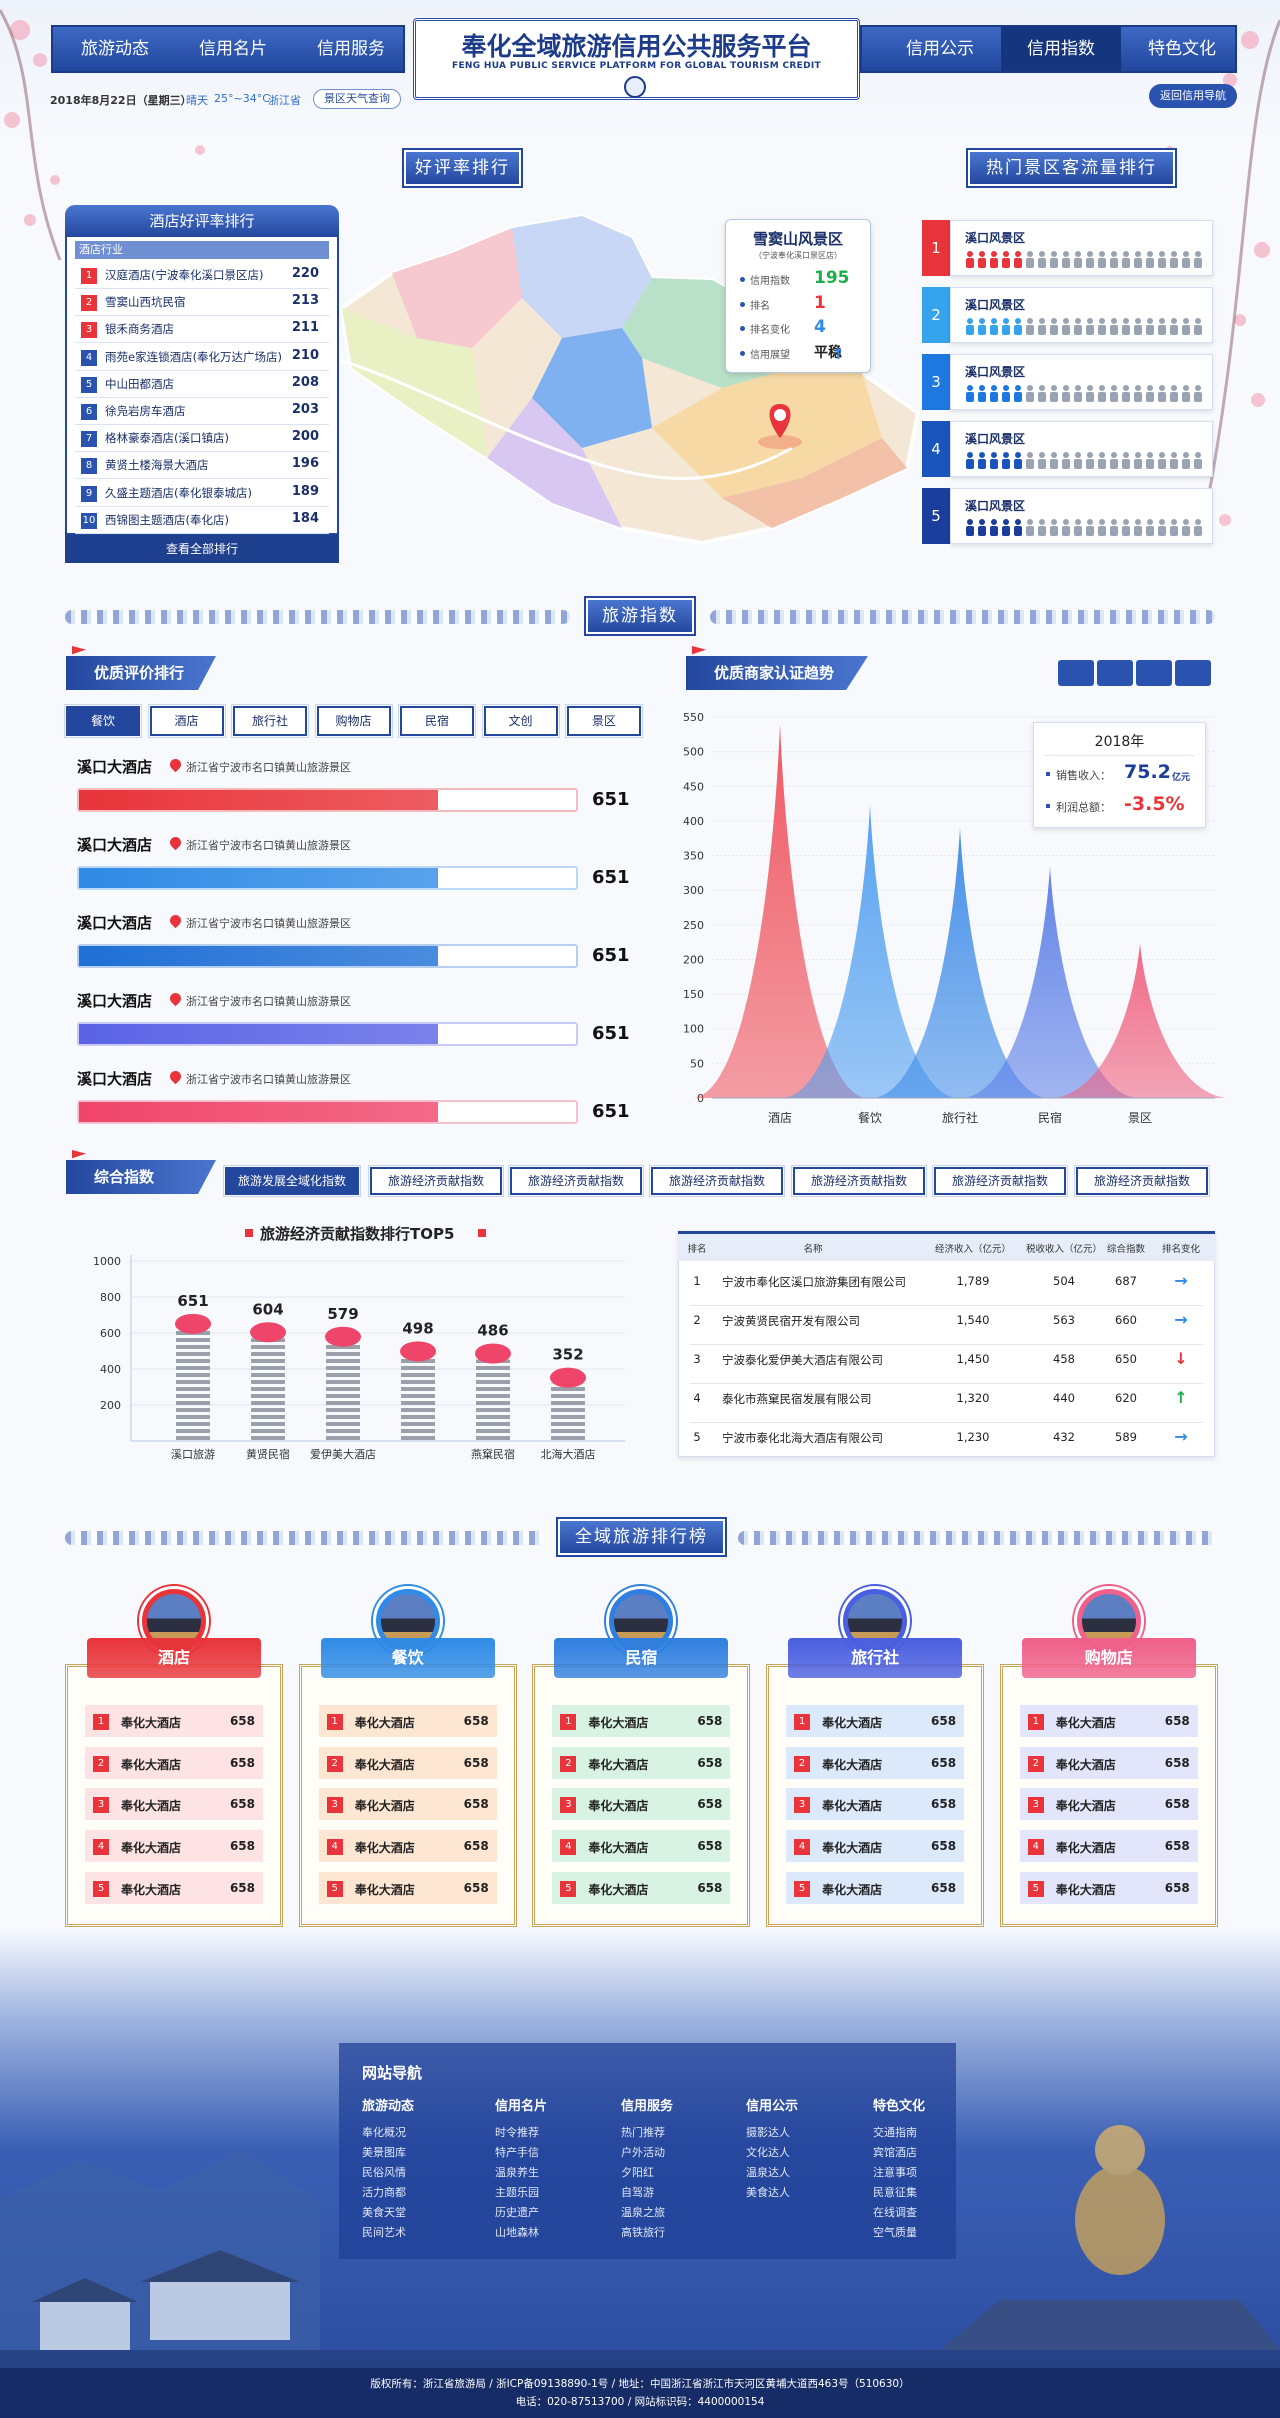  What do you see at coordinates (760, 306) in the screenshot?
I see `popup-label: 排名` at bounding box center [760, 306].